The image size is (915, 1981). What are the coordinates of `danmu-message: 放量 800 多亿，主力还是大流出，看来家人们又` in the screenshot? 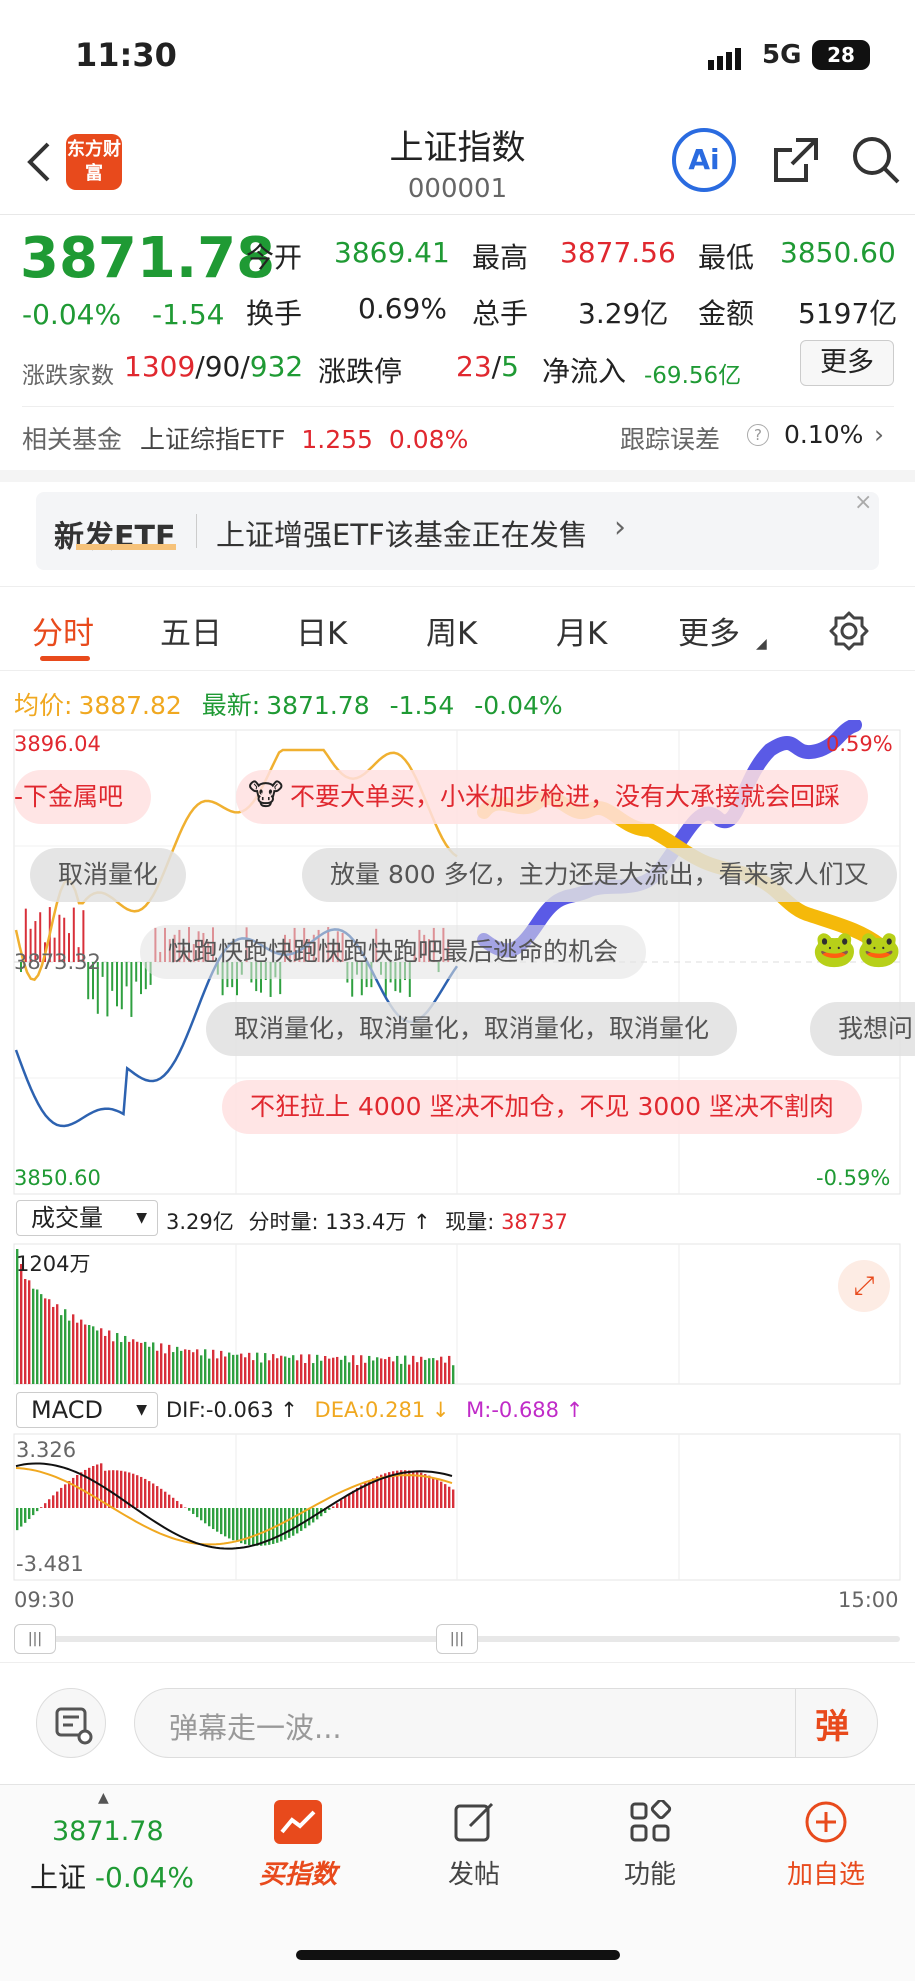 It's located at (599, 875).